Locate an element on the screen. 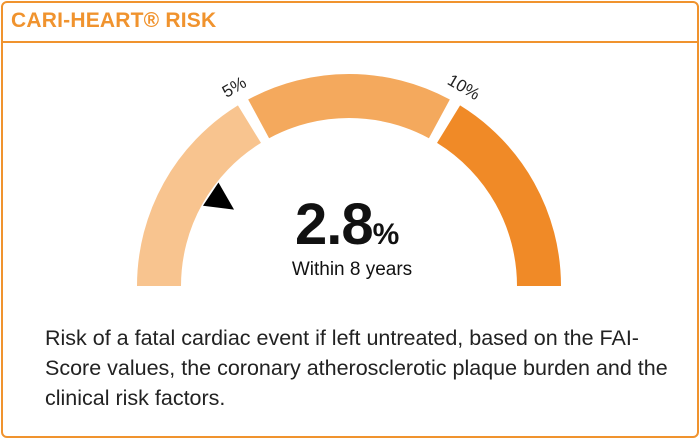 The image size is (700, 439). risk-caption: Within 8 years is located at coordinates (352, 269).